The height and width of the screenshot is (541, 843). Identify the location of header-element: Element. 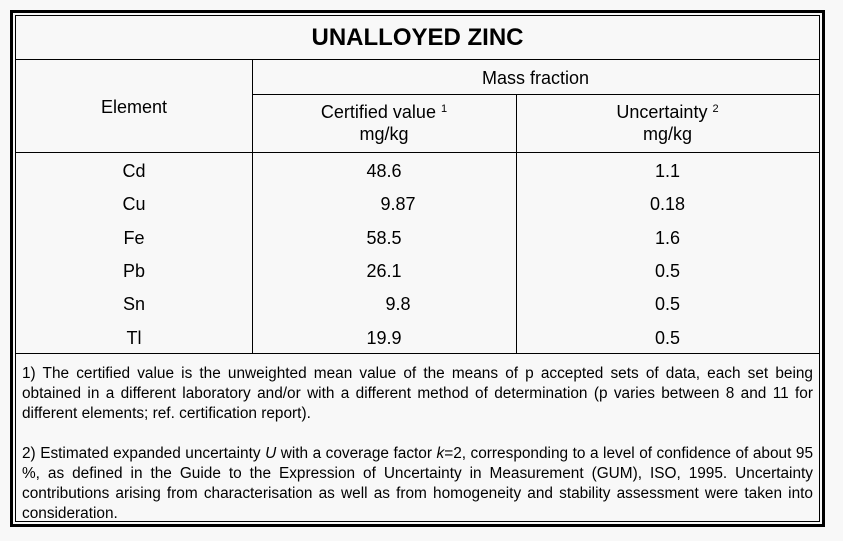
(134, 107).